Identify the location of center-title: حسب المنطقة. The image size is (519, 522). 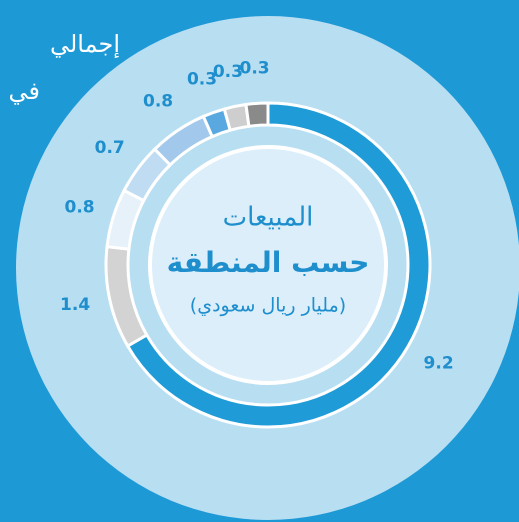
(268, 262).